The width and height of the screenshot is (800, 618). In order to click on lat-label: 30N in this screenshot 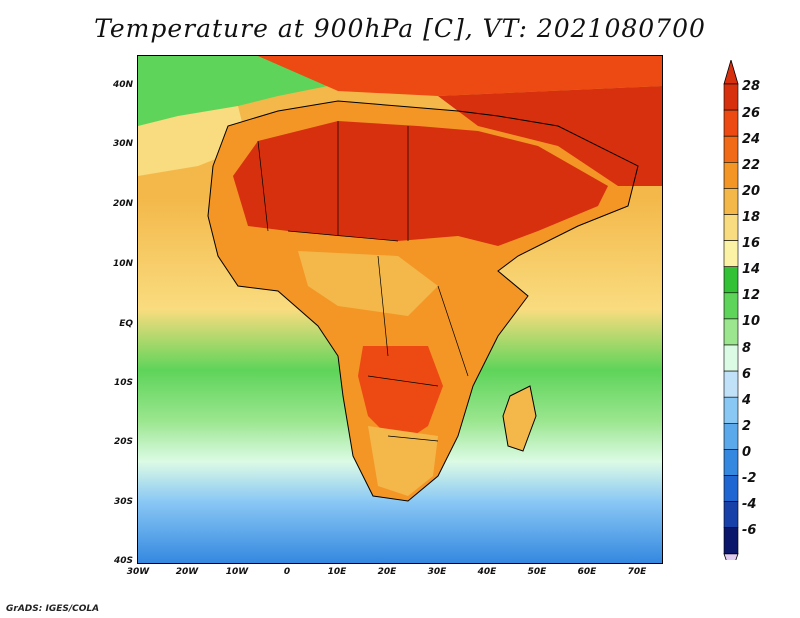, I will do `click(122, 144)`.